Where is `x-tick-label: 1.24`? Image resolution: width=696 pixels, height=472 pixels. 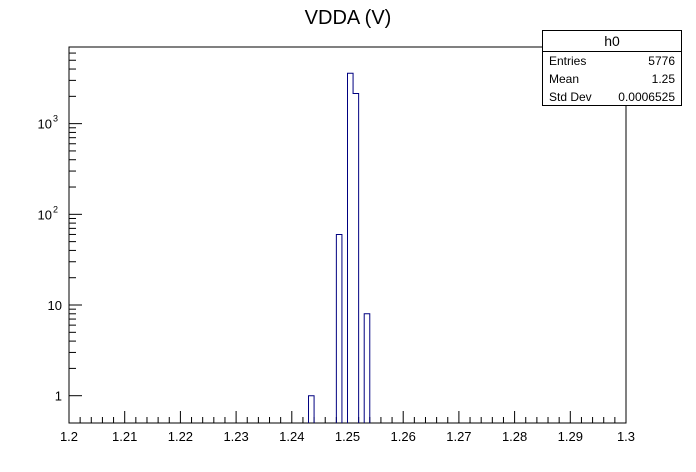 x-tick-label: 1.24 is located at coordinates (291, 436).